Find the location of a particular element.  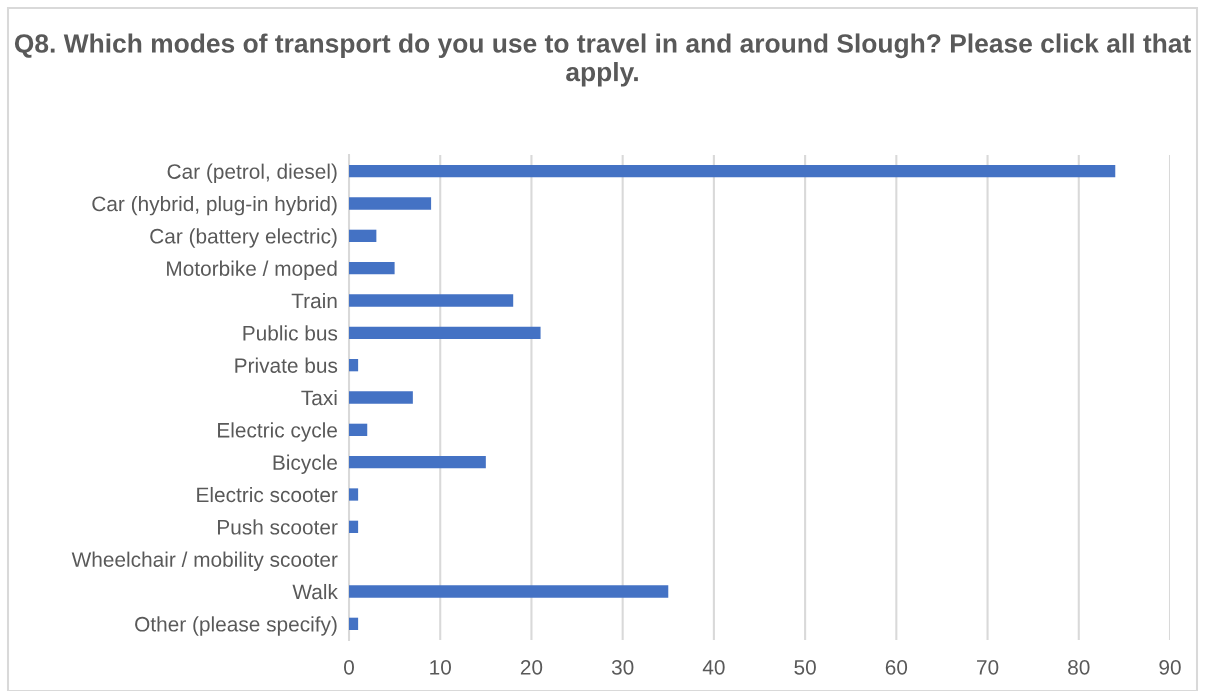

y-tick-label: Push scooter is located at coordinates (278, 527).